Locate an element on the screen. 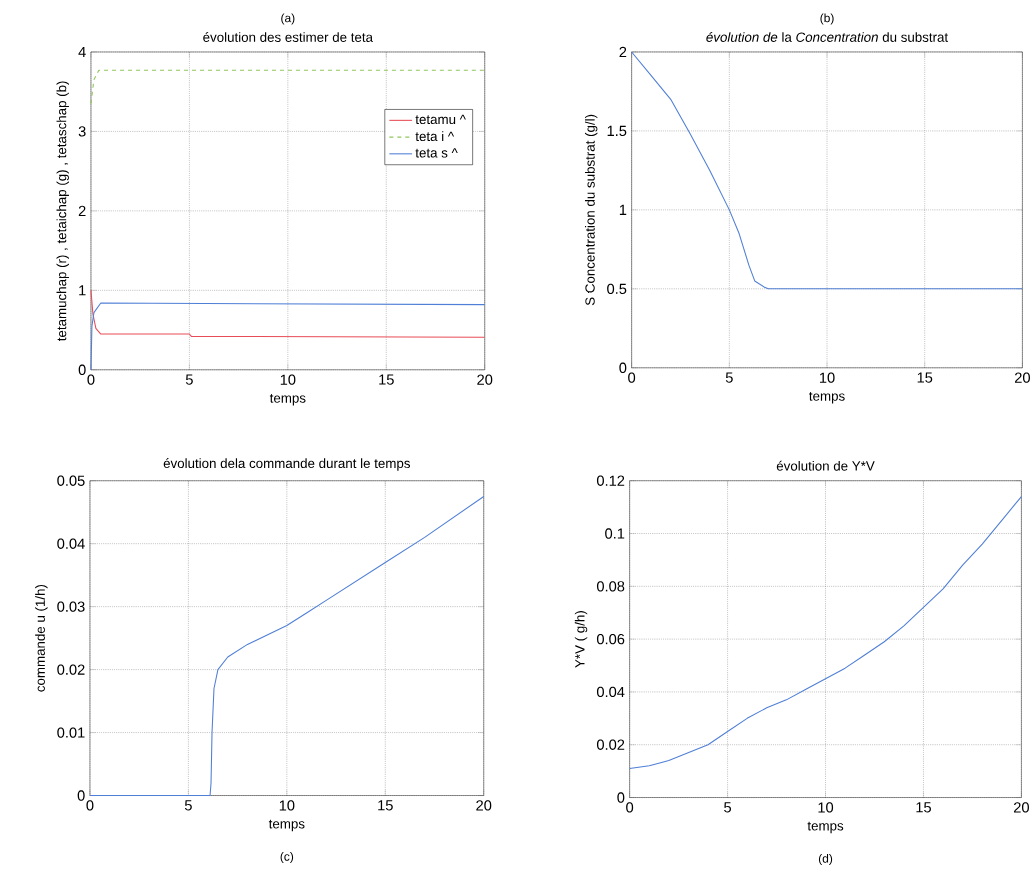 The image size is (1035, 874). y-tick-label: 0.05 is located at coordinates (71, 480).